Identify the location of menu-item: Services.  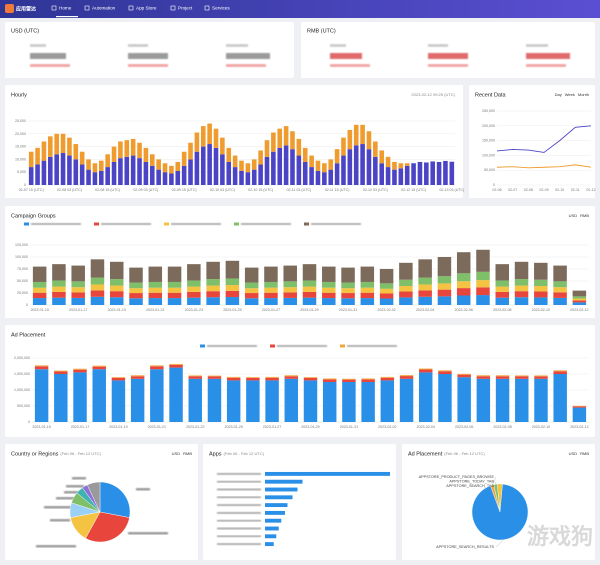
(221, 8).